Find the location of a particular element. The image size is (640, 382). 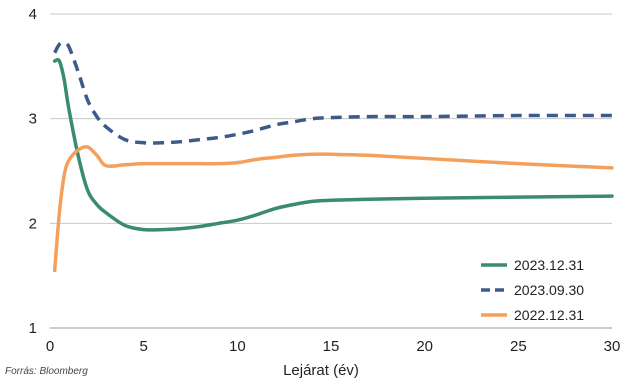

legend: 2023.12.31 2023.09.30 2022.12.31 is located at coordinates (532, 290).